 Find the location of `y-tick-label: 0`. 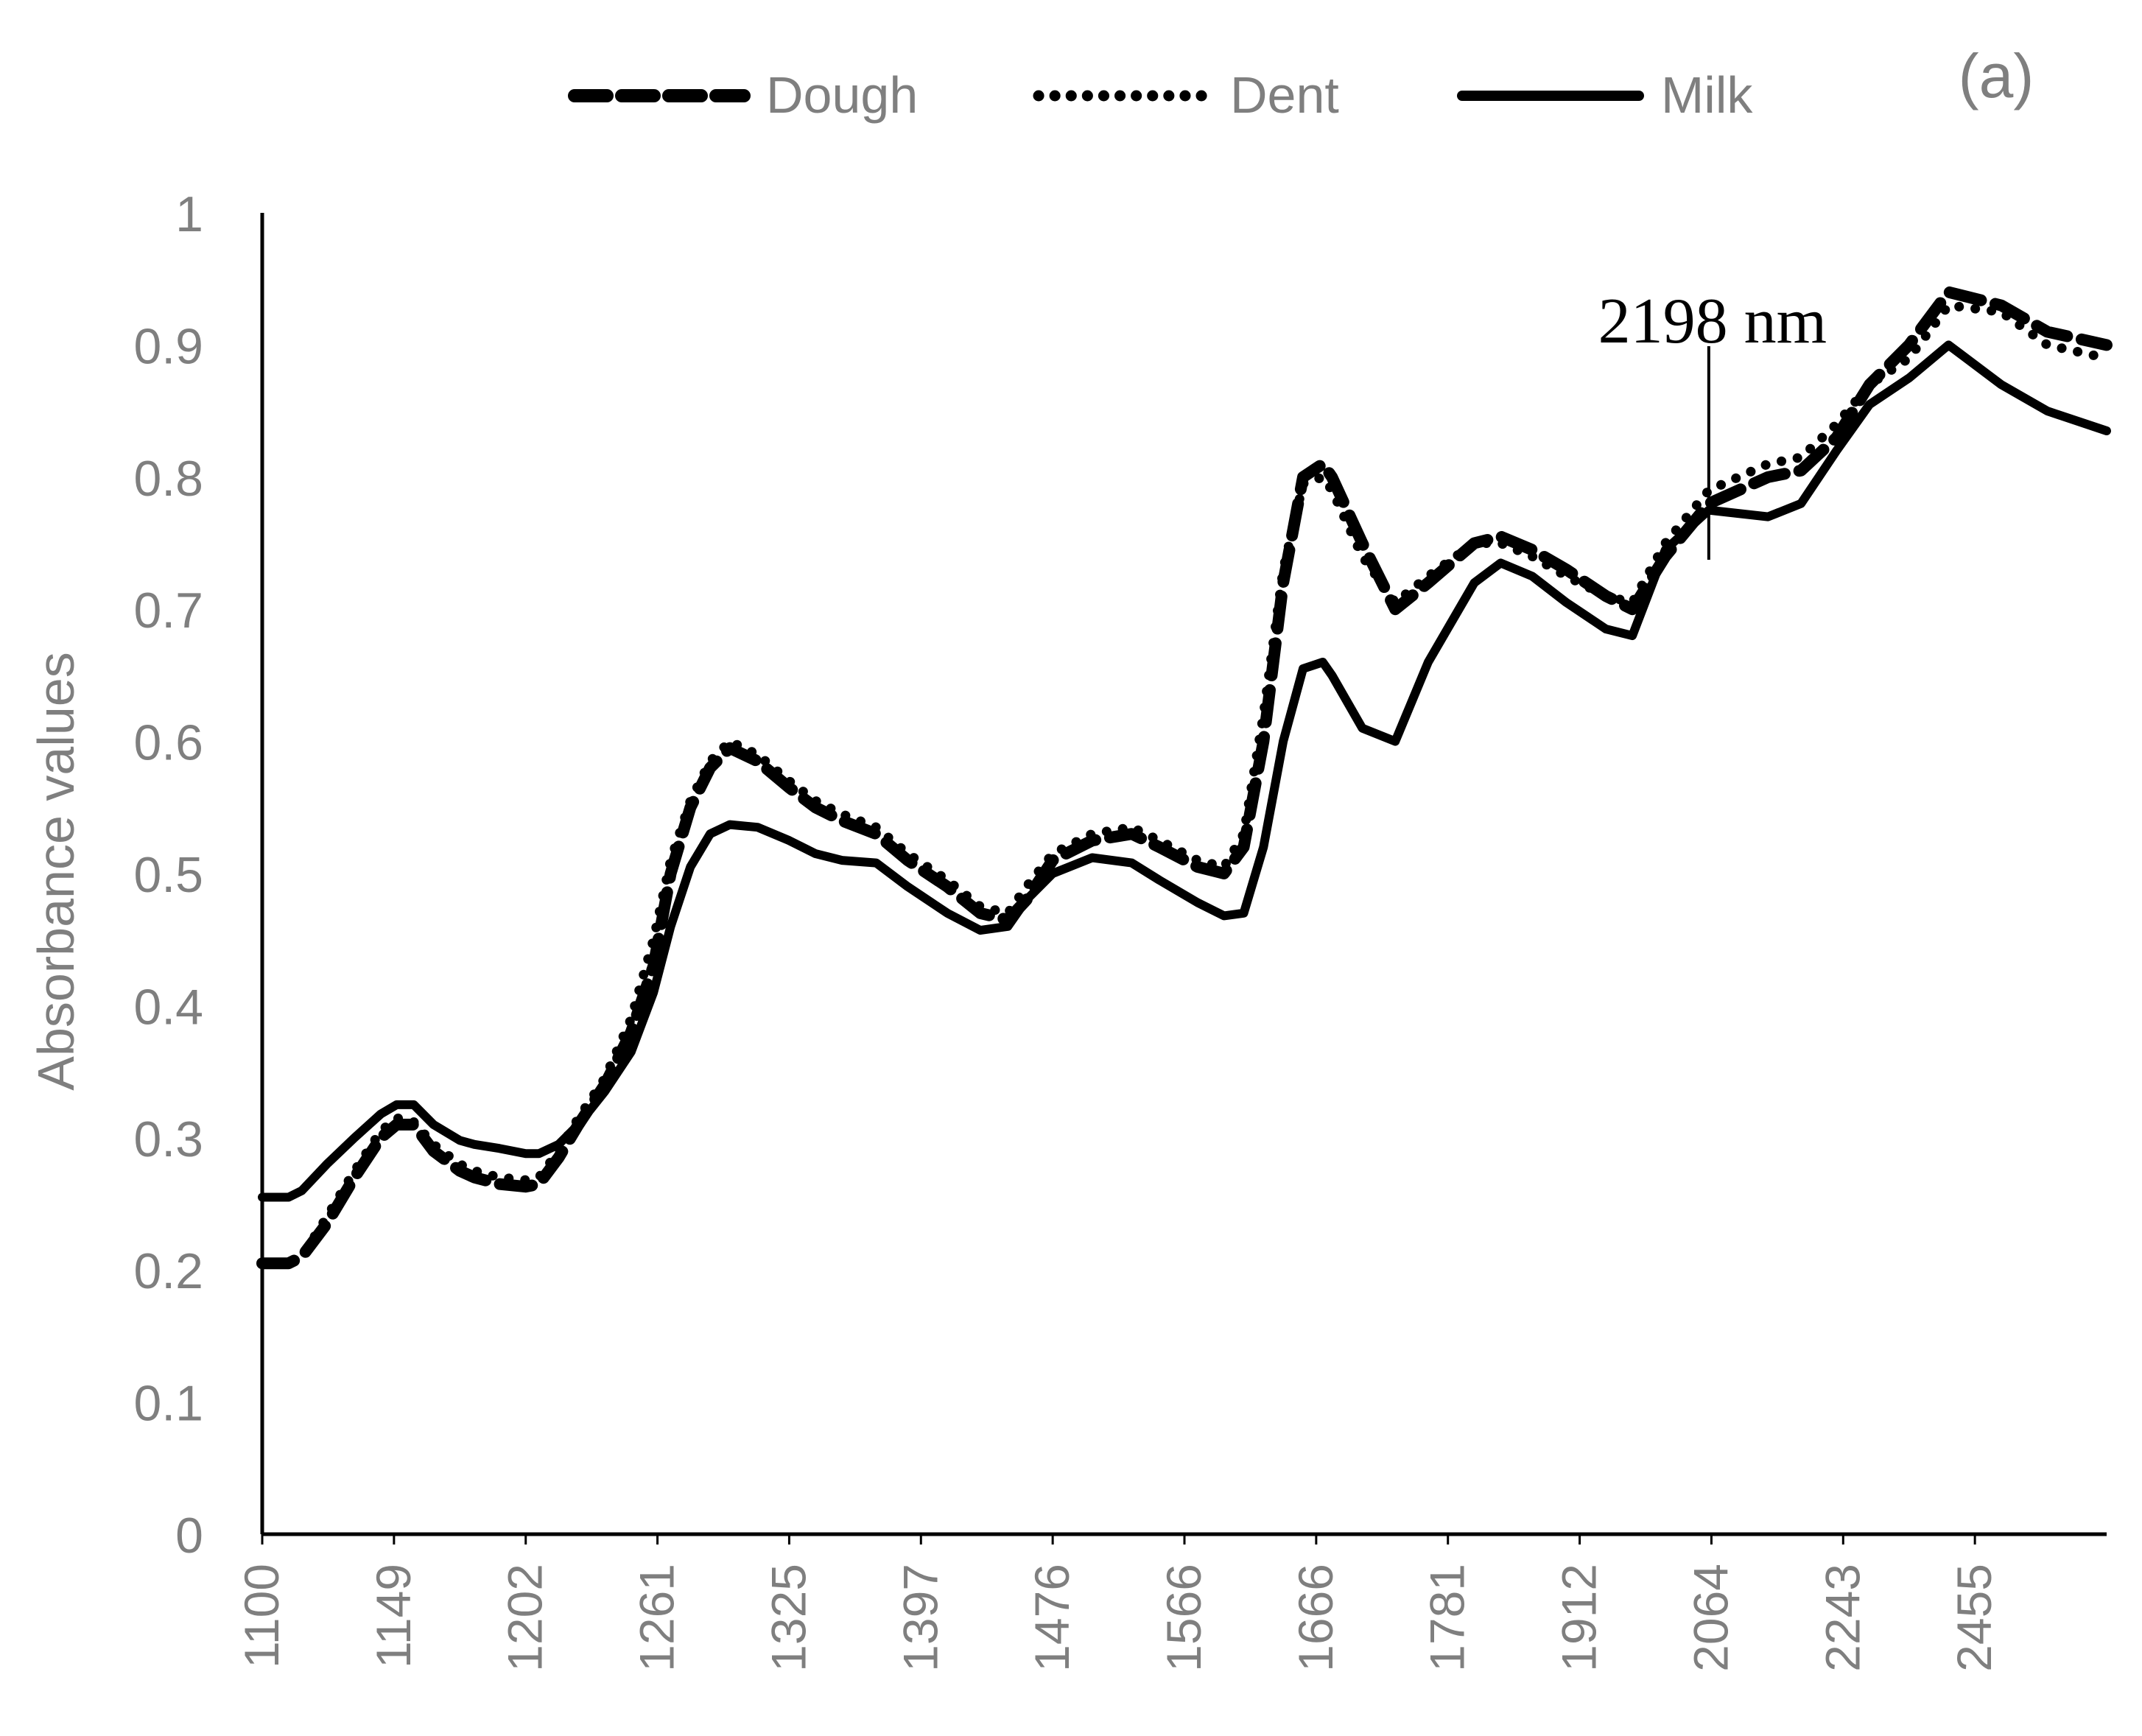

y-tick-label: 0 is located at coordinates (189, 1536).